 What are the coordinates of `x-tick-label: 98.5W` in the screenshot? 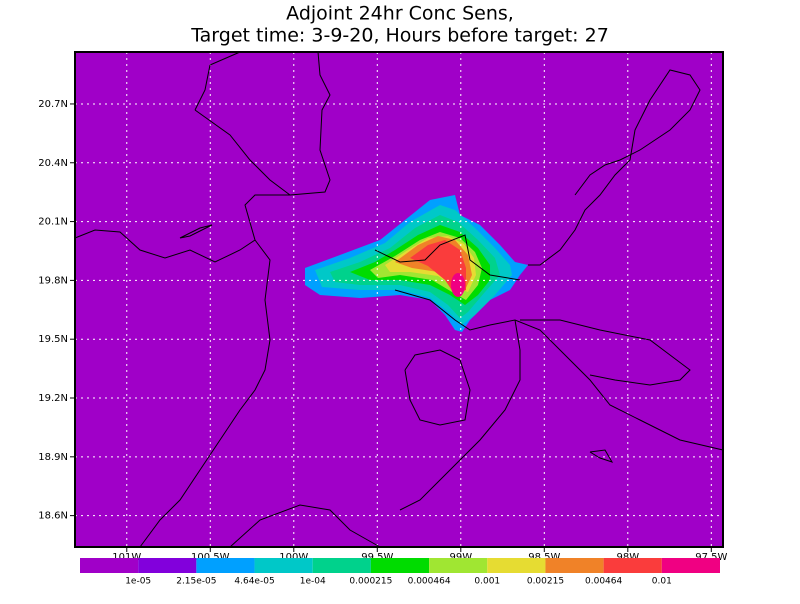 It's located at (544, 557).